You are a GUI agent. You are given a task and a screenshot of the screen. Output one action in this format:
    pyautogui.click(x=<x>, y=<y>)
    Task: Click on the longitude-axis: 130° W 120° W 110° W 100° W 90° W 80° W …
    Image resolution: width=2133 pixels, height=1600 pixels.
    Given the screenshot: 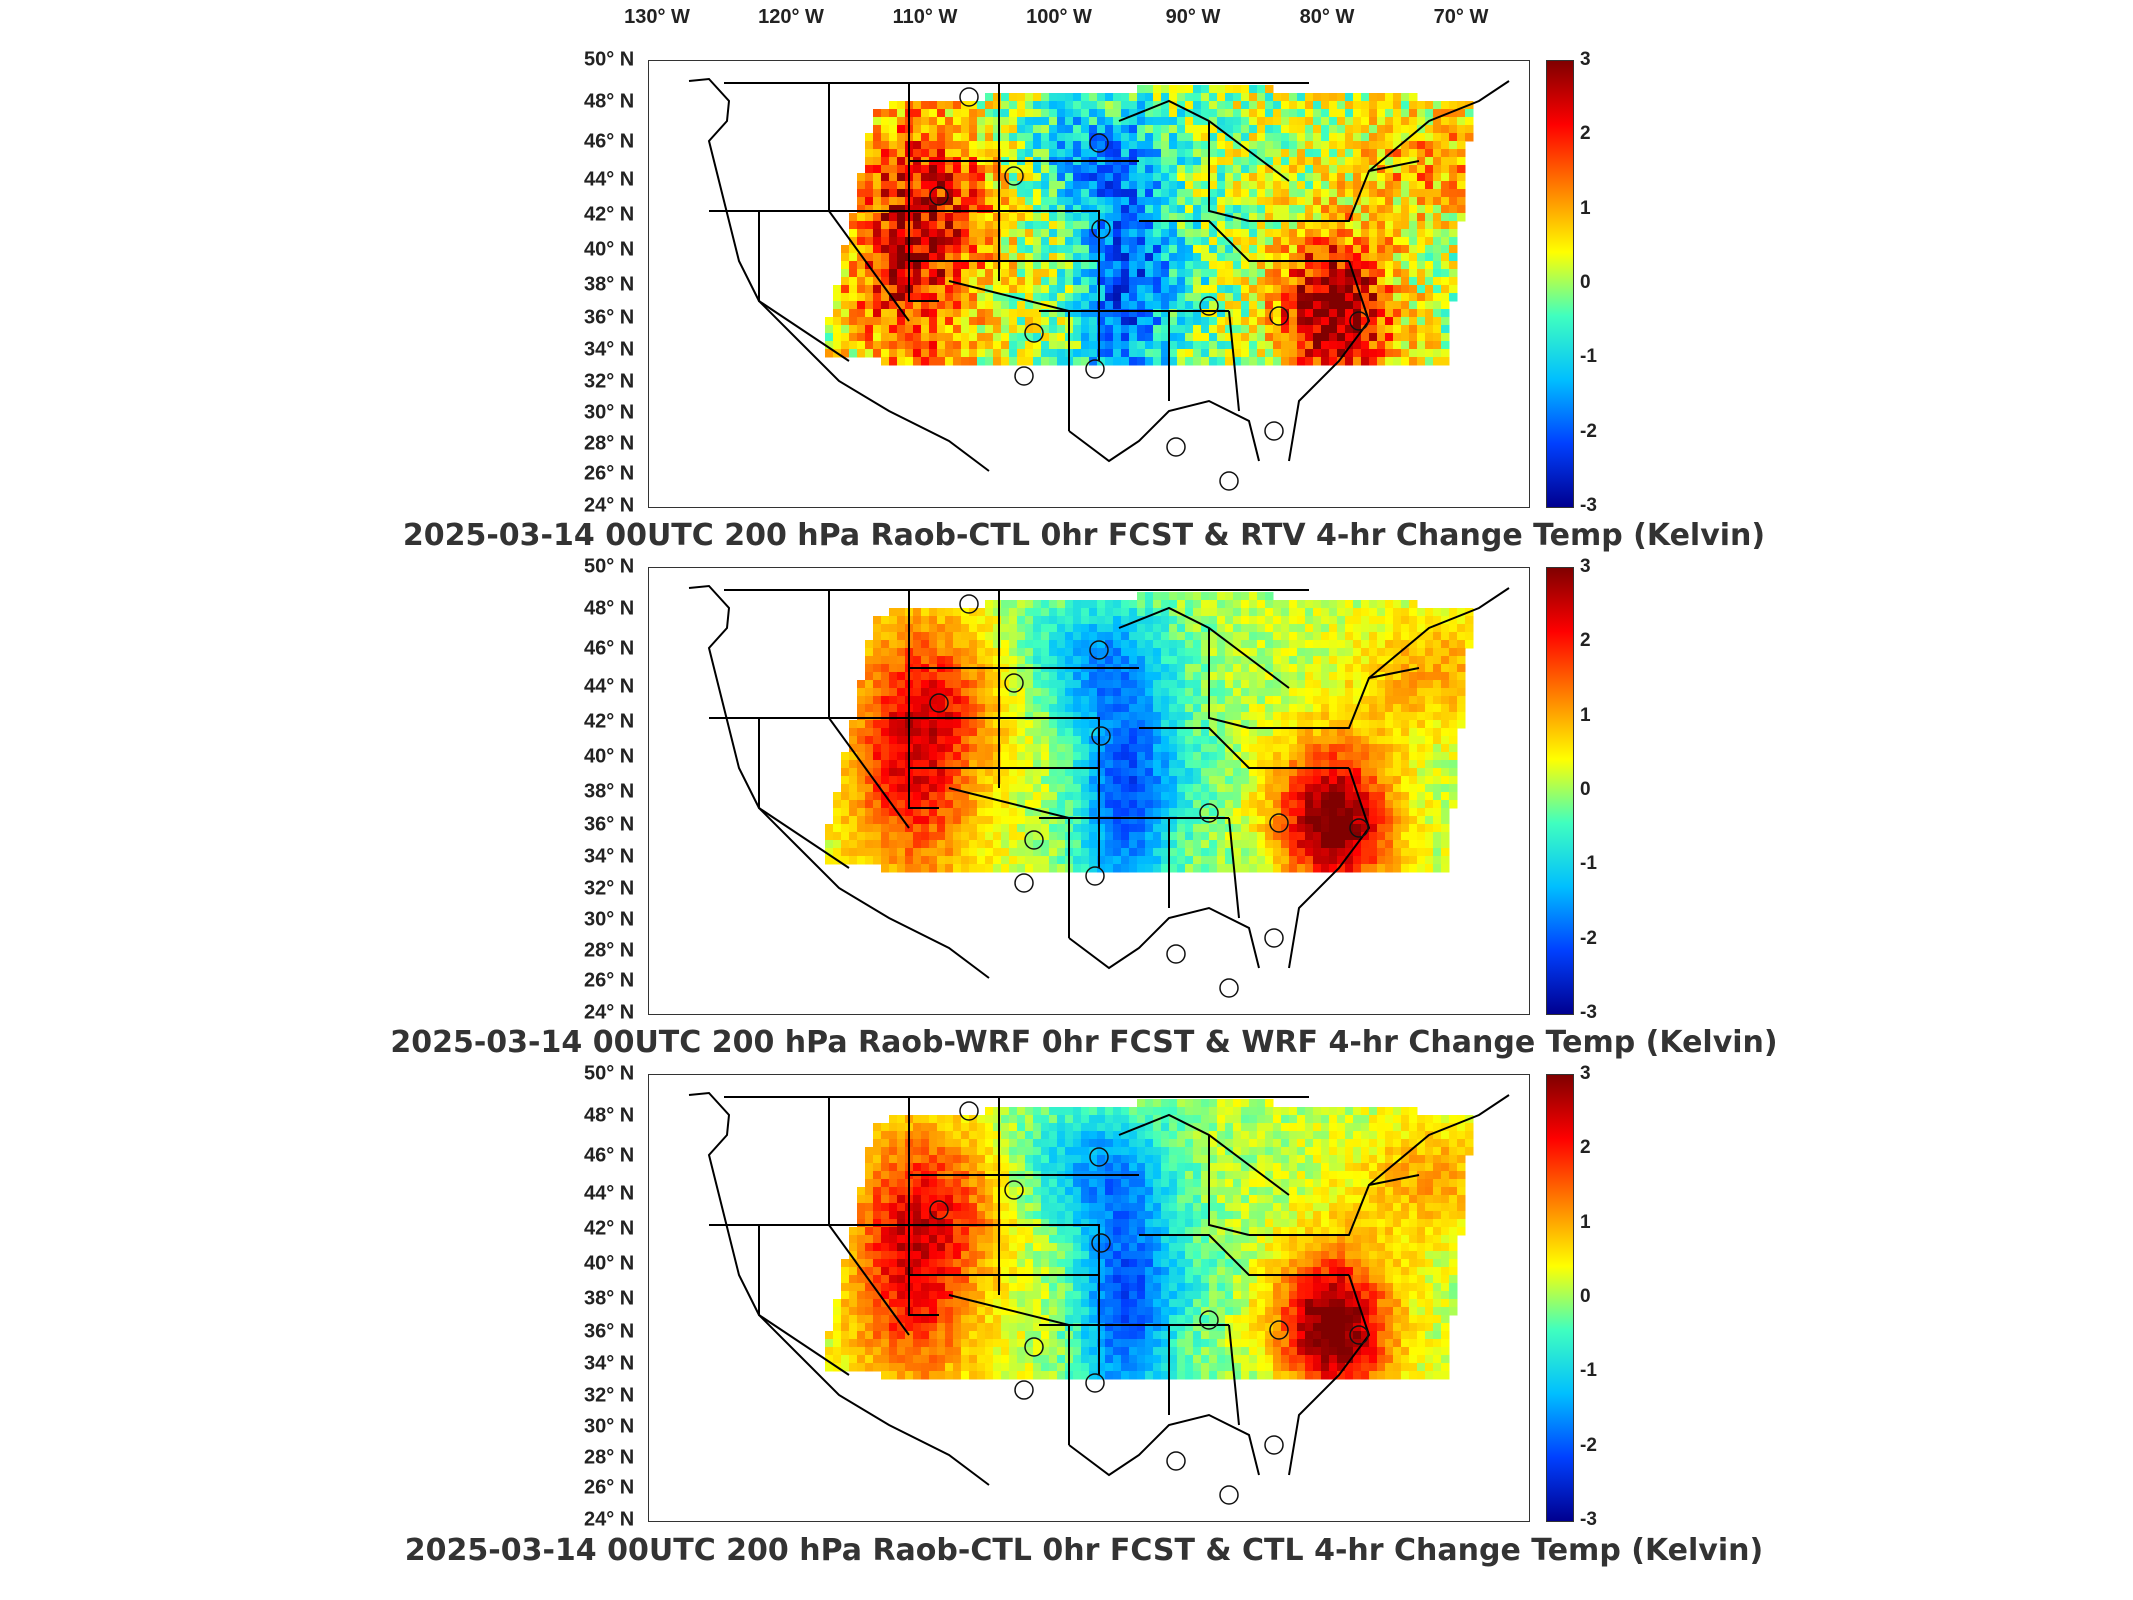 What is the action you would take?
    pyautogui.click(x=1066, y=20)
    